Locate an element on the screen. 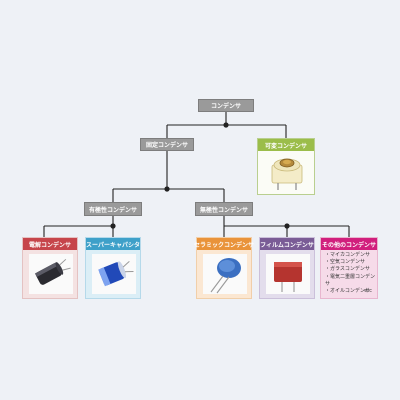  card-film-body is located at coordinates (287, 274).